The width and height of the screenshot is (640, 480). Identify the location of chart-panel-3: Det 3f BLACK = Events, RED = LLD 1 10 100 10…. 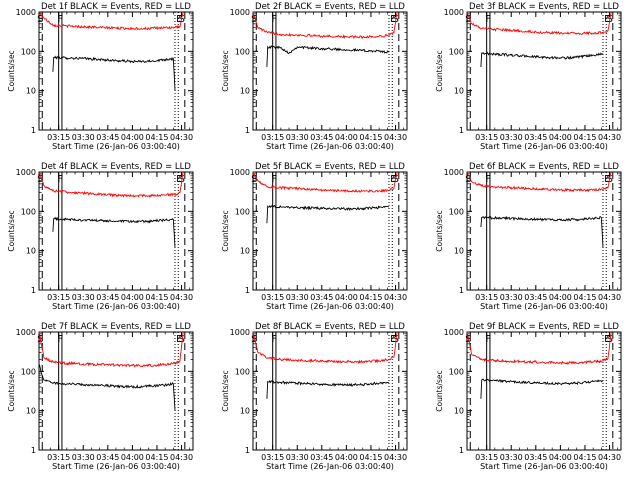
(528, 76).